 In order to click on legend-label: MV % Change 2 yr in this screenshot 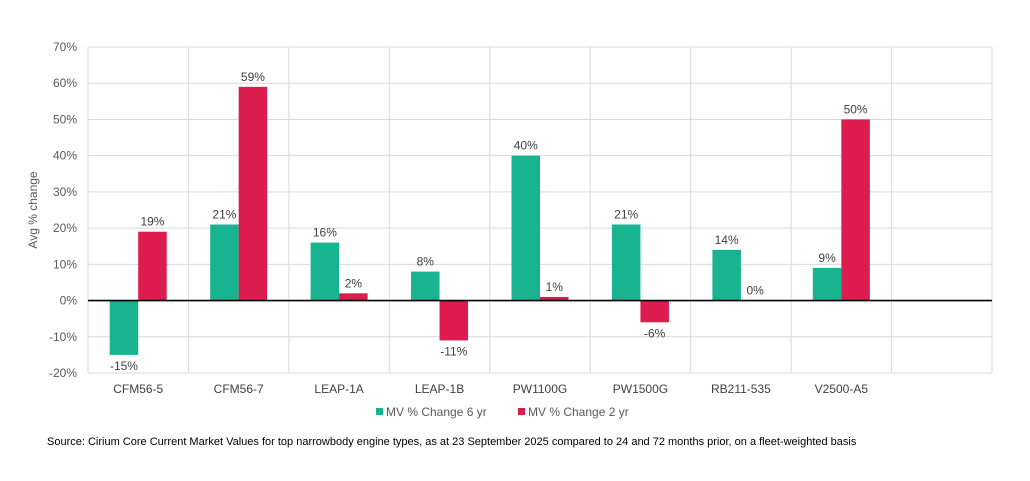, I will do `click(578, 412)`.